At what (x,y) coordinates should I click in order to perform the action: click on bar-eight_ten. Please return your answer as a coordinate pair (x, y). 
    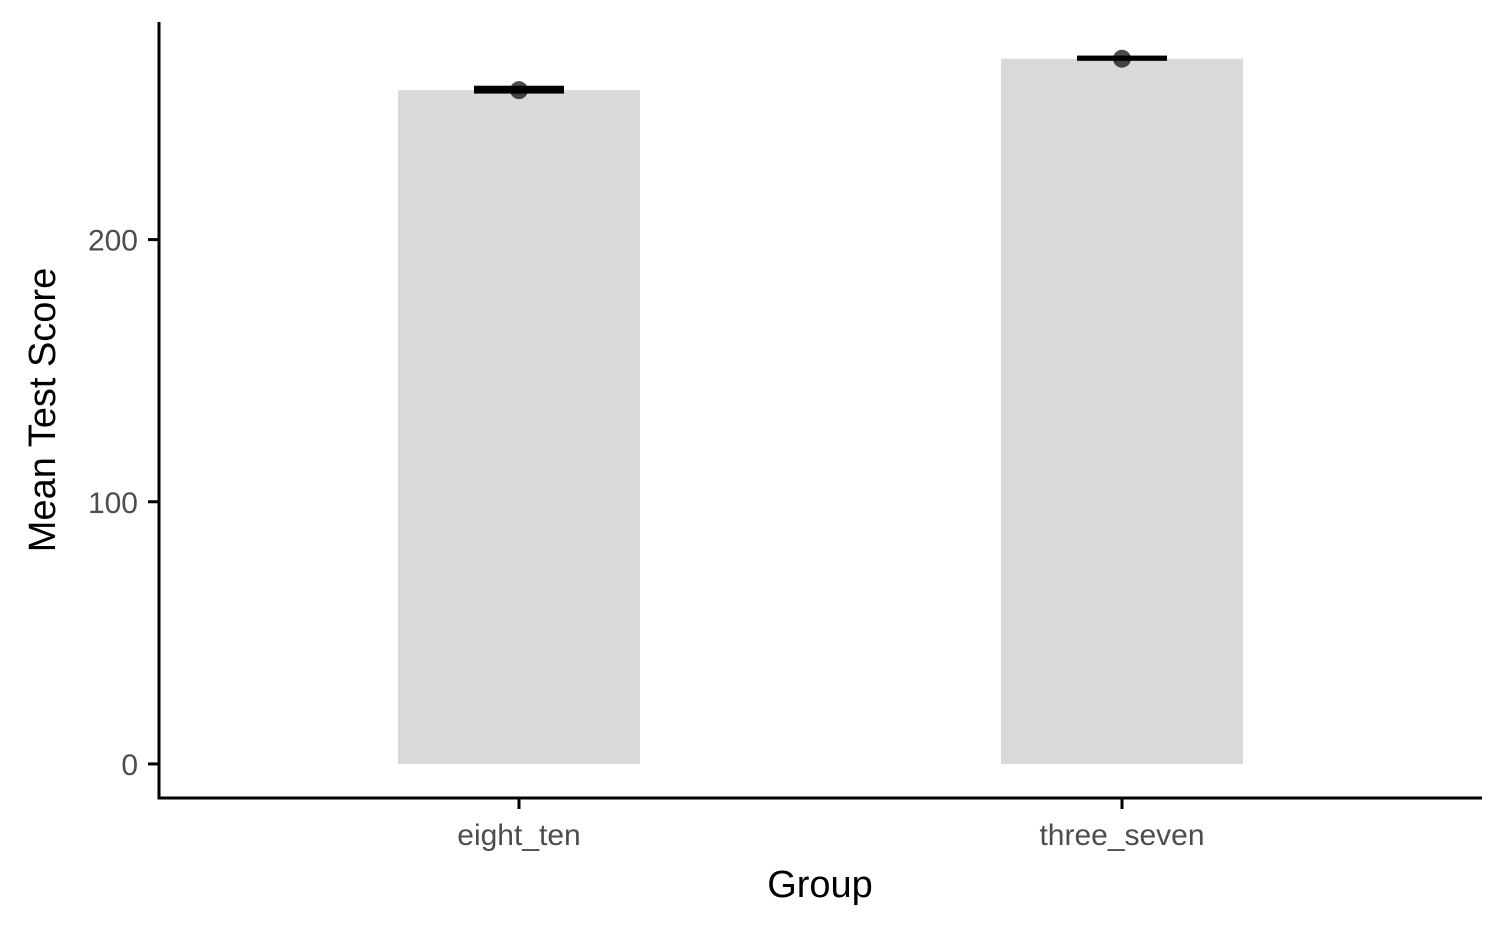
    Looking at the image, I should click on (519, 427).